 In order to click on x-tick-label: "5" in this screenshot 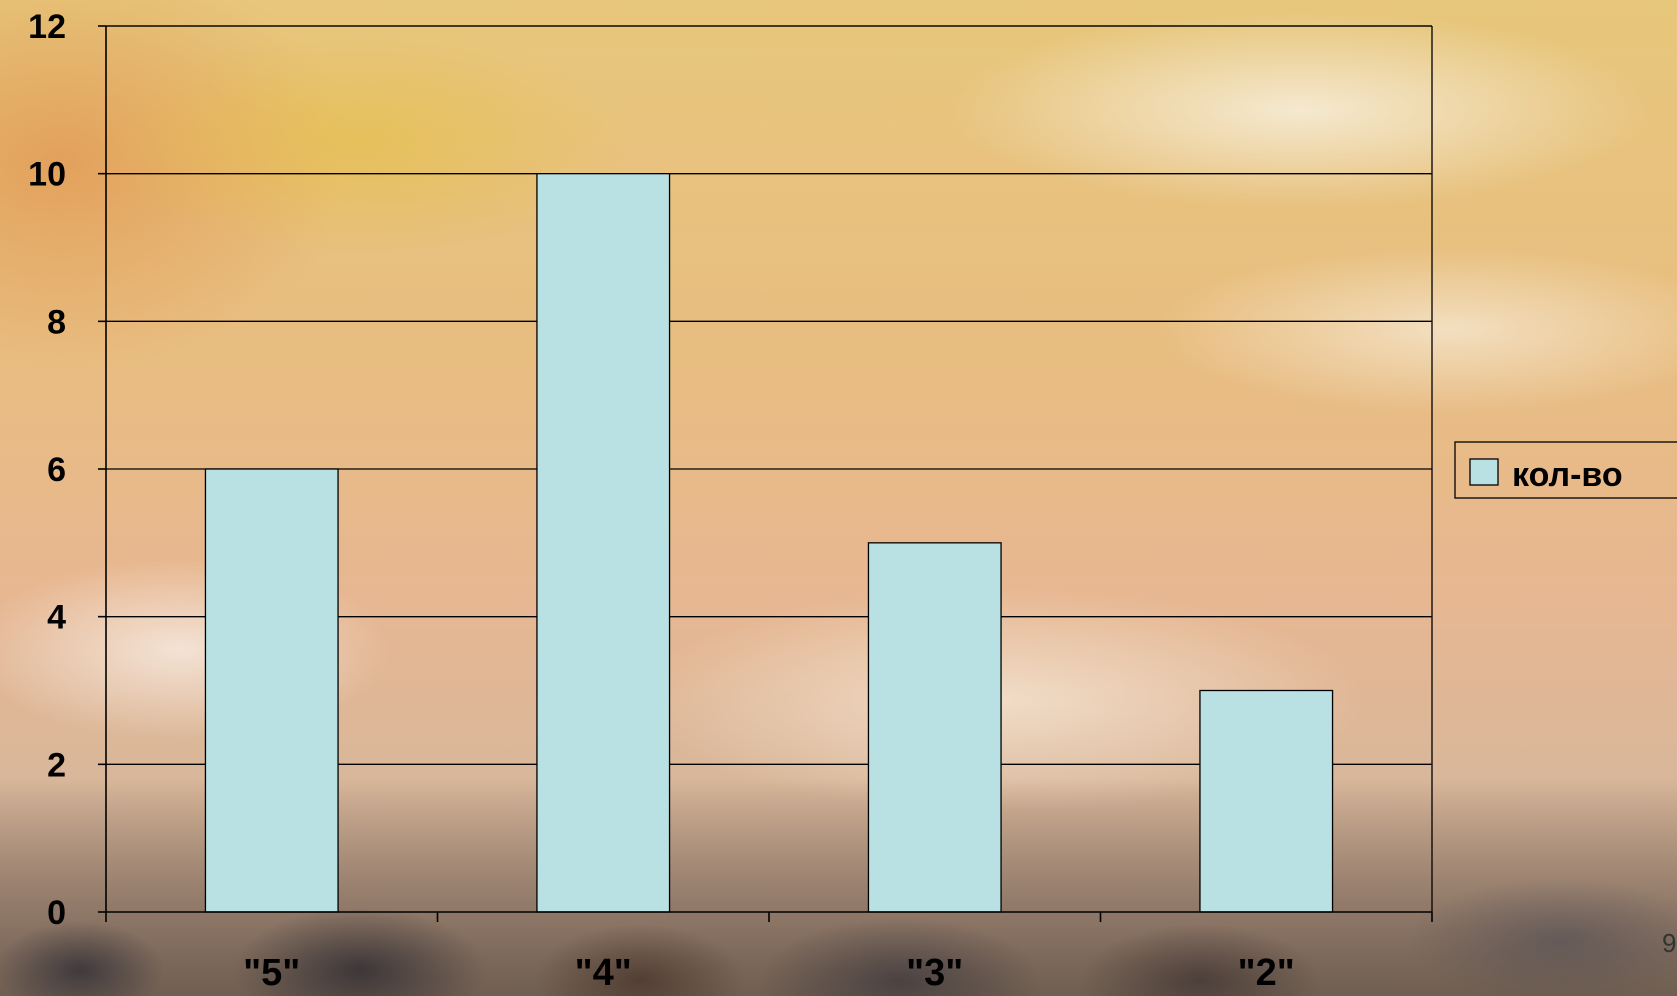, I will do `click(271, 973)`.